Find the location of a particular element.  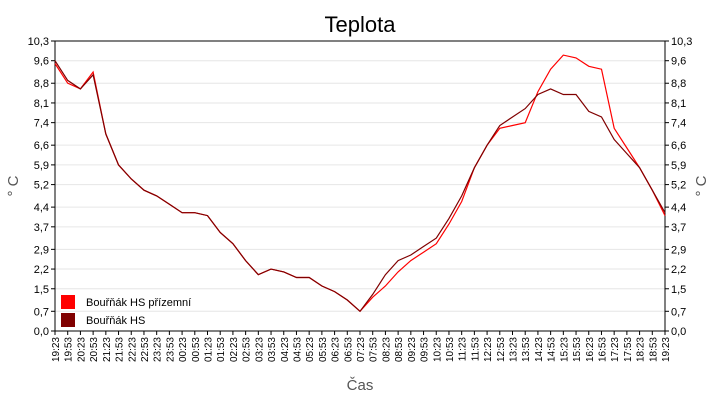

x-tick-label: 08:23 is located at coordinates (386, 349).